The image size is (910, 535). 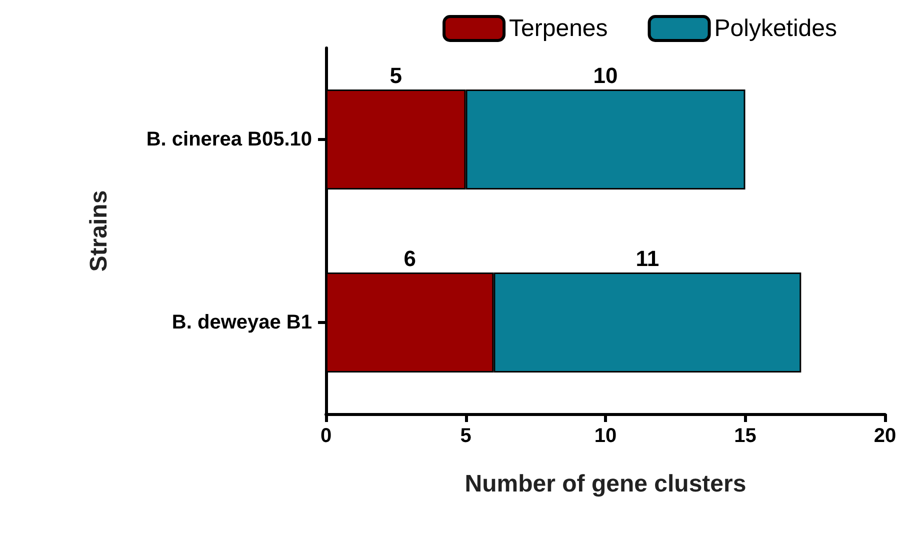 I want to click on y-tick-label: B. cinerea B05.10, so click(x=229, y=139).